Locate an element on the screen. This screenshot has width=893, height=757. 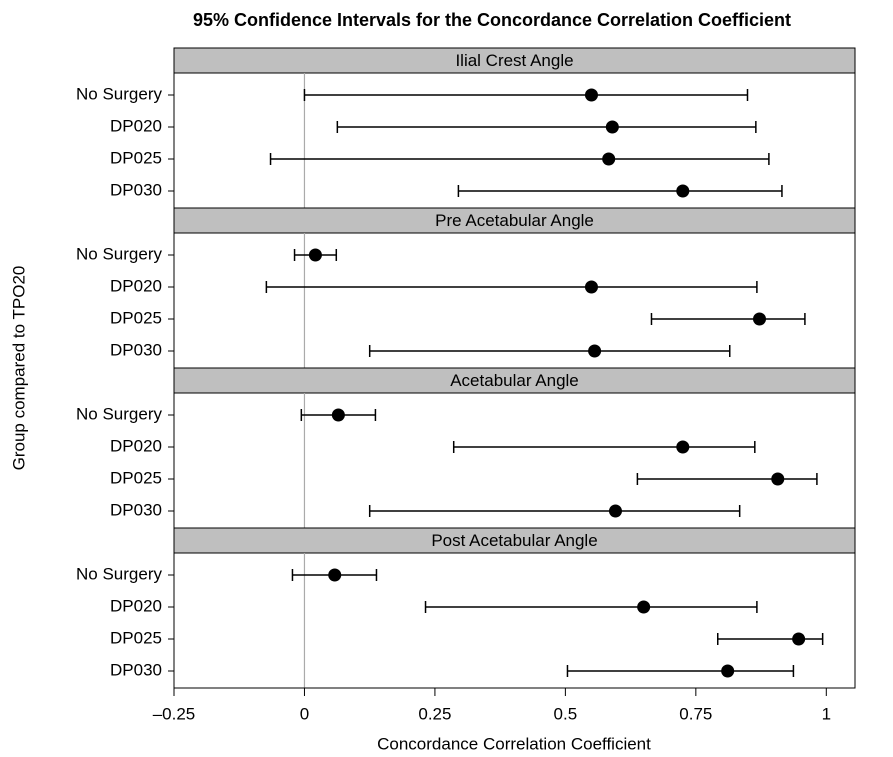
panel-title: Ilial Crest Angle is located at coordinates (514, 60).